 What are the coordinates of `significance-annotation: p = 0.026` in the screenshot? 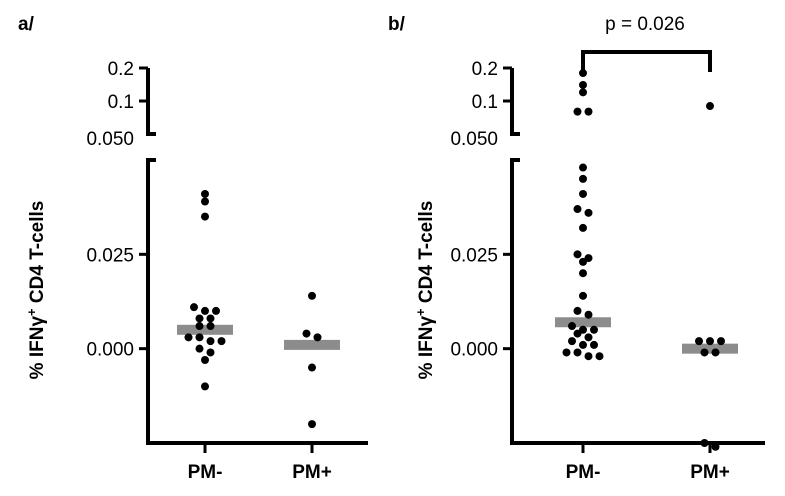 It's located at (645, 24).